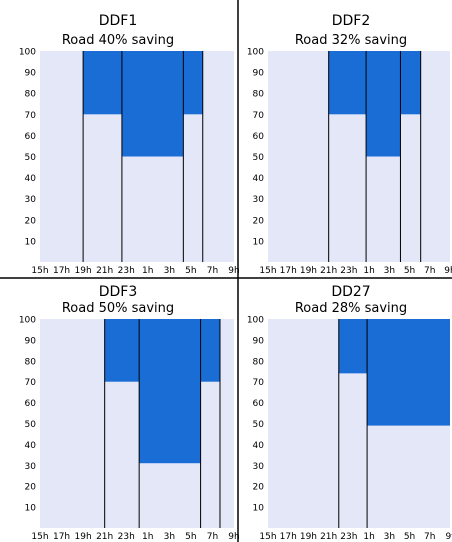 The height and width of the screenshot is (542, 452). What do you see at coordinates (350, 292) in the screenshot?
I see `chart-title: DD27` at bounding box center [350, 292].